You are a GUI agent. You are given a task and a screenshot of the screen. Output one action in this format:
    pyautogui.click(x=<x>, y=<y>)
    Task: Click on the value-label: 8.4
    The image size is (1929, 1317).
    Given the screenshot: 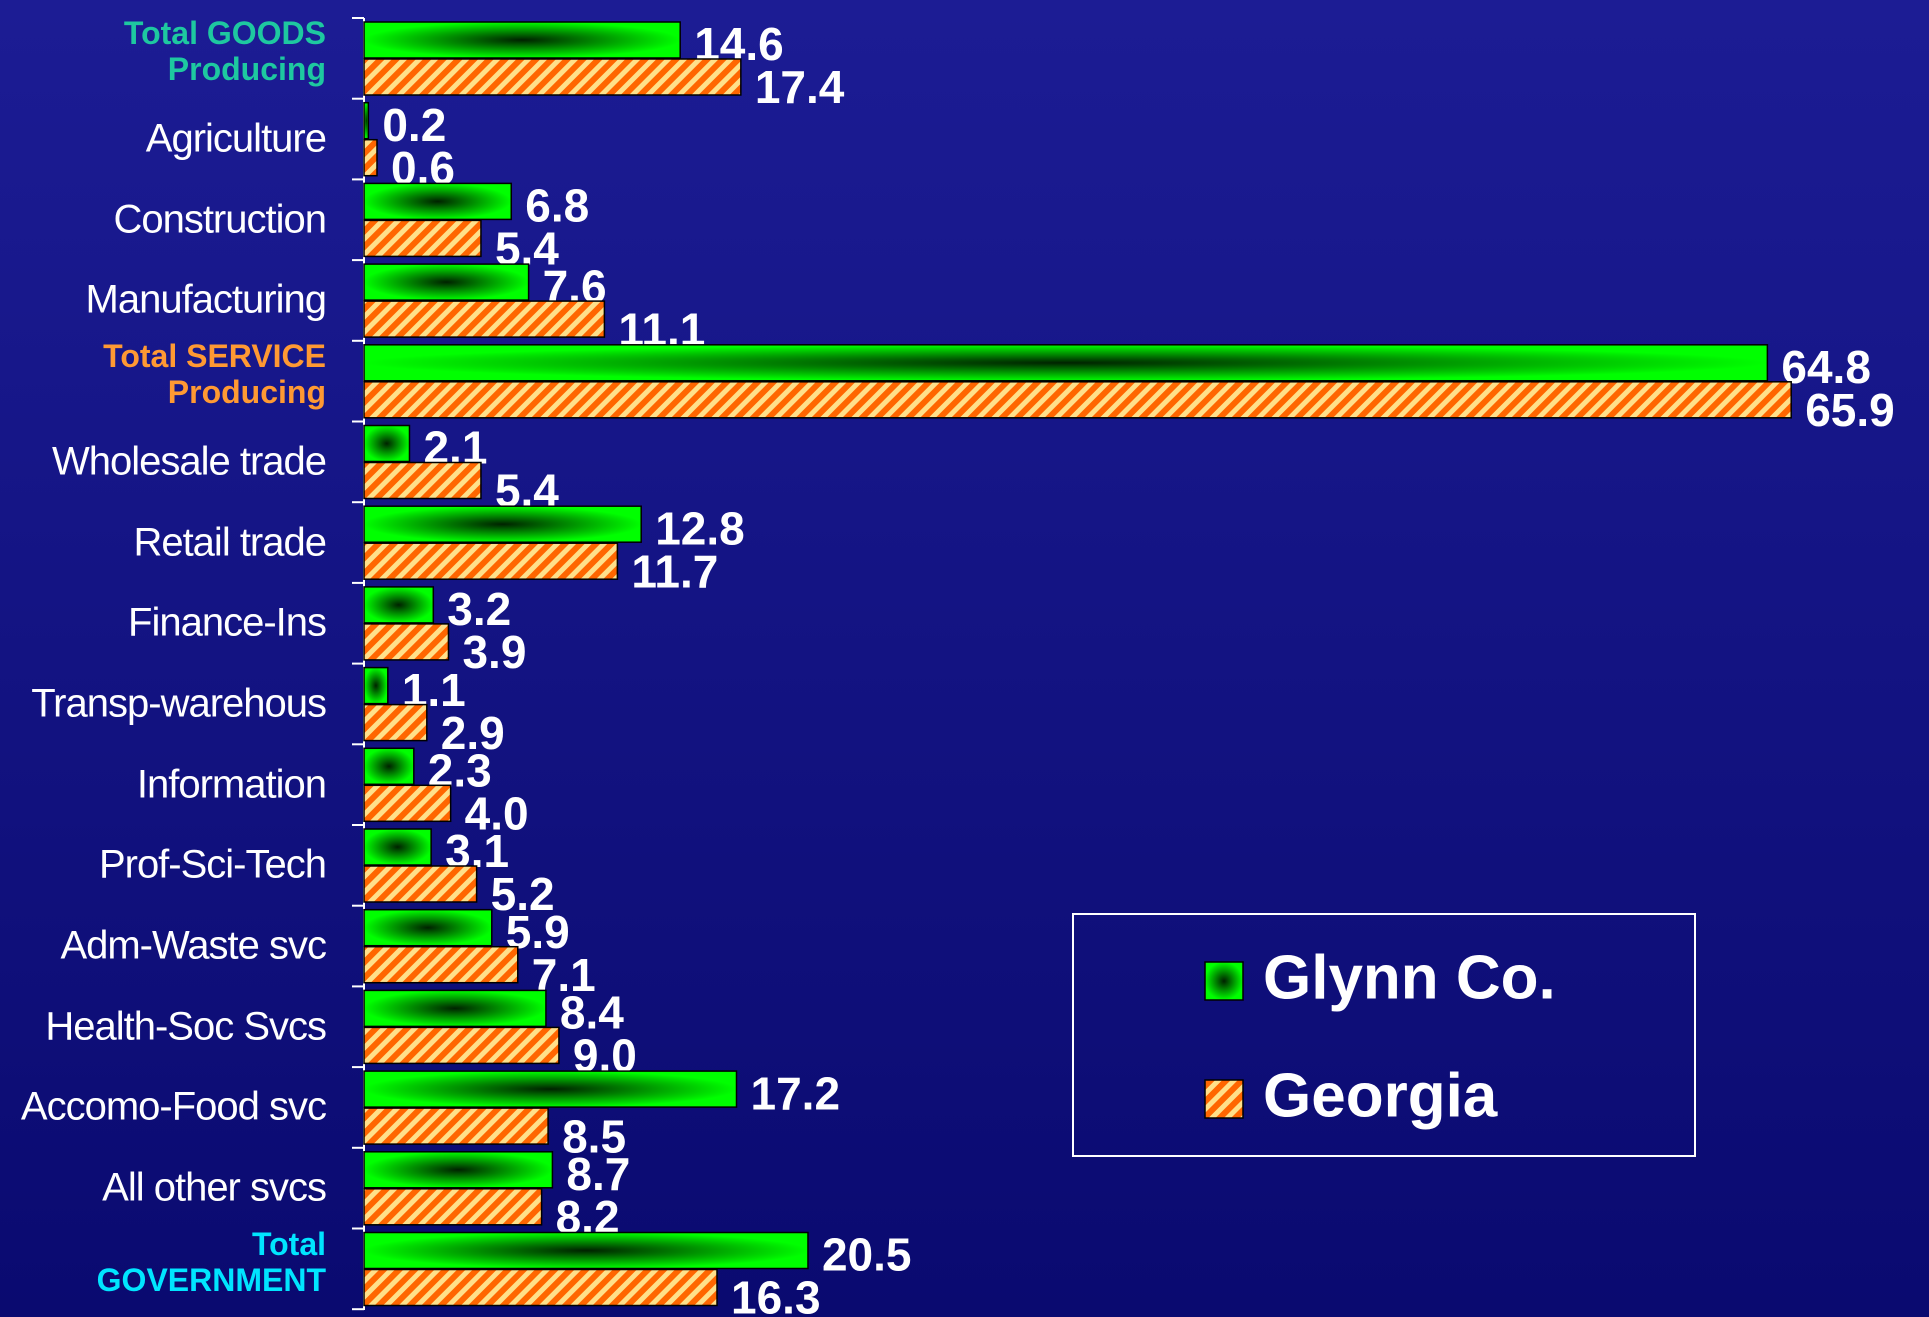 What is the action you would take?
    pyautogui.click(x=592, y=1013)
    